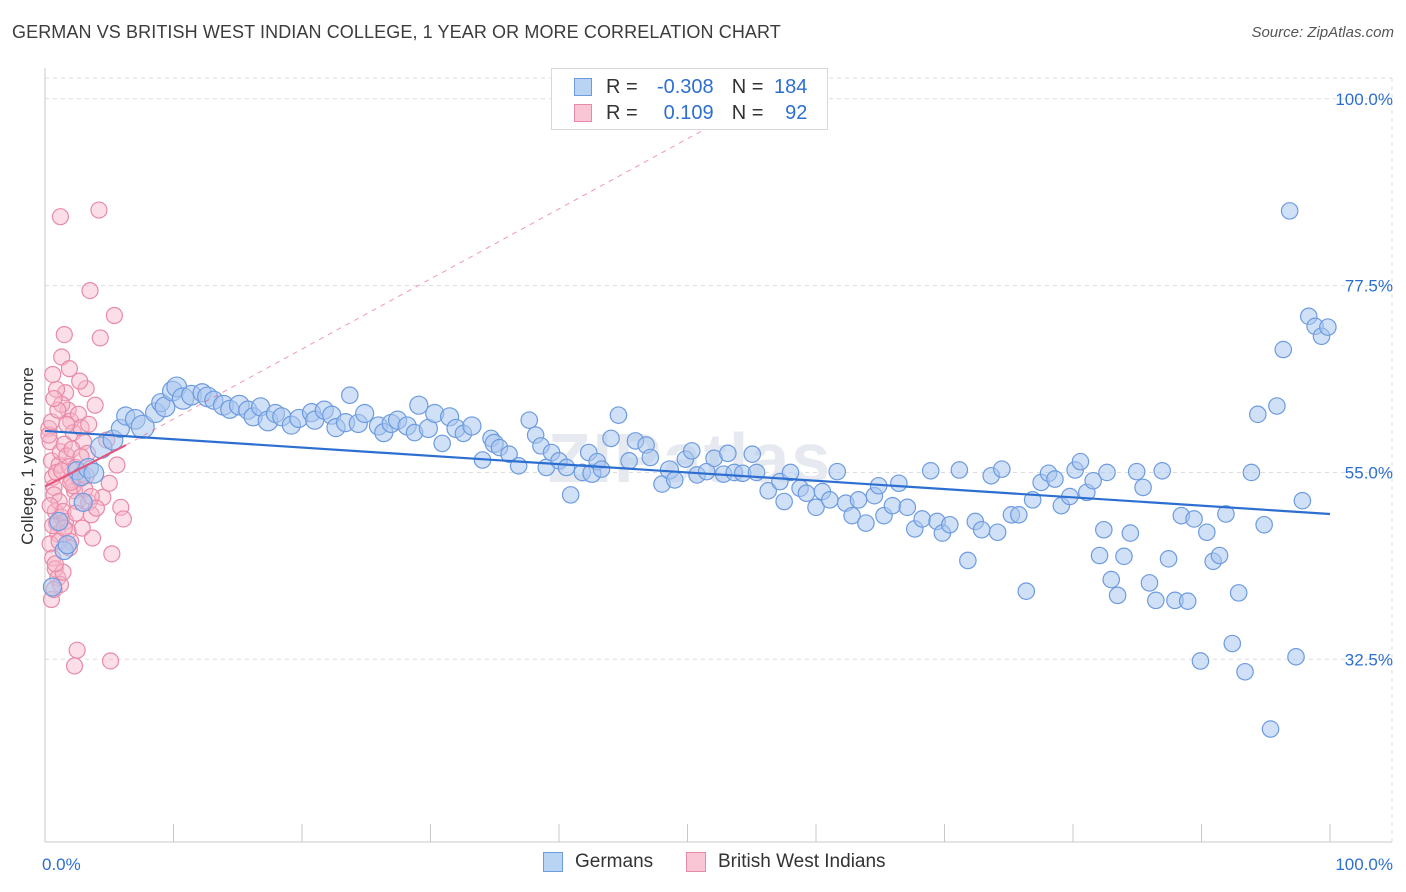  I want to click on r-value: 0.109, so click(688, 112).